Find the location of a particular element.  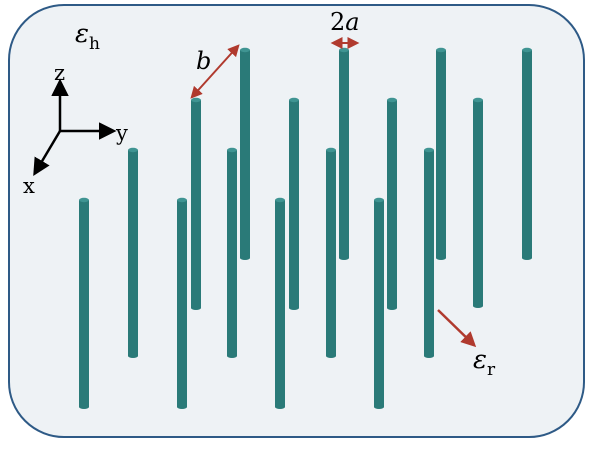

rod-permittivity-arrow is located at coordinates (457, 328).